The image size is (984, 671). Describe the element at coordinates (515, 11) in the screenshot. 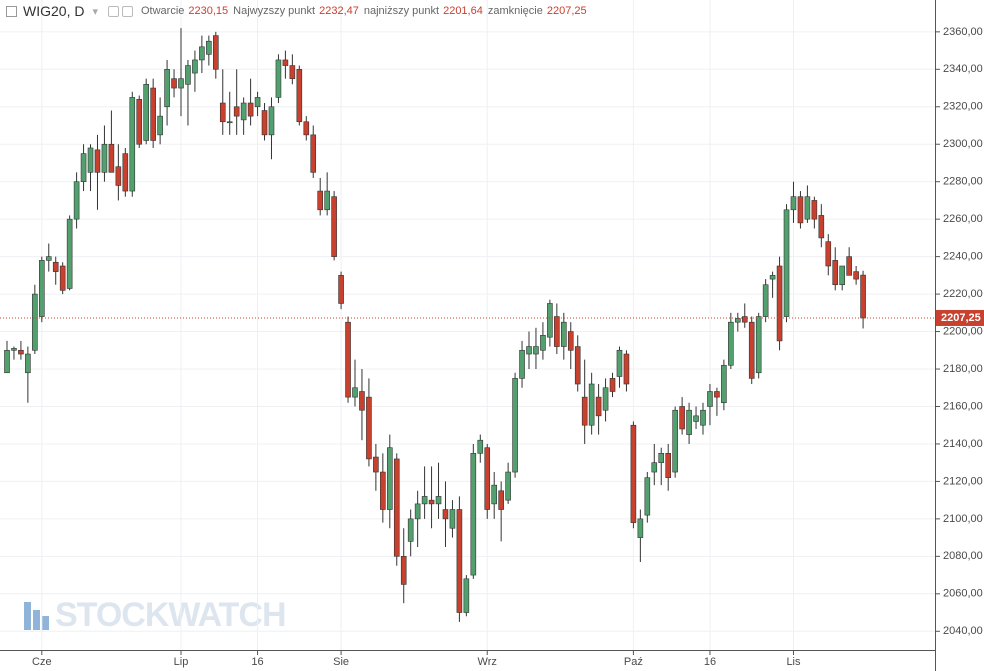

I see `field-name: zamknięcie` at that location.